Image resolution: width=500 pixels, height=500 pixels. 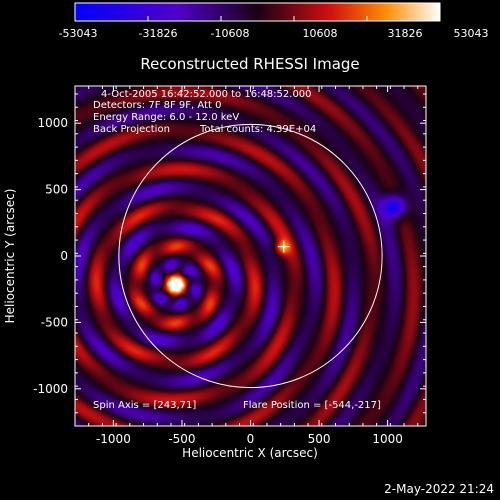 I want to click on annotation-energy-range: Energy Range: 6.0 - 12.0 keV, so click(x=166, y=117).